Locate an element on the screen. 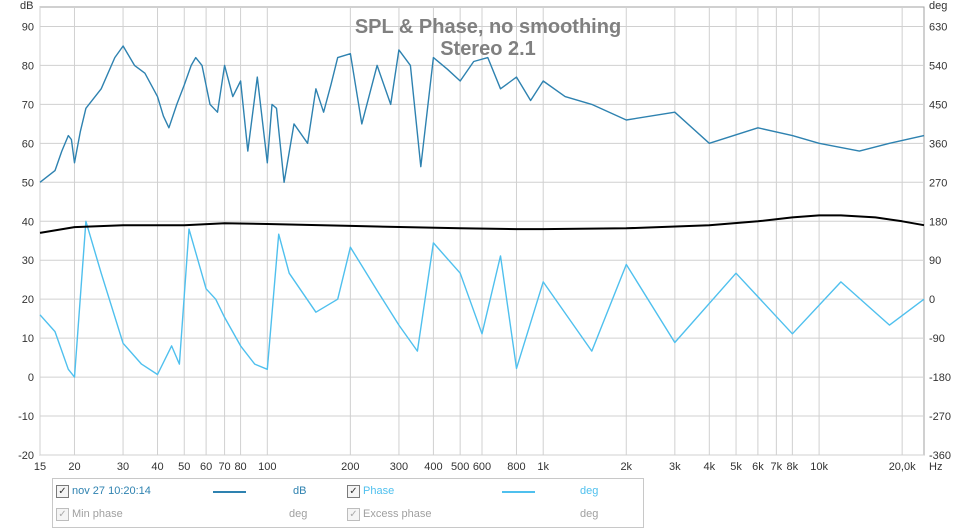 This screenshot has height=528, width=975. x-tick-label: 4k is located at coordinates (709, 467).